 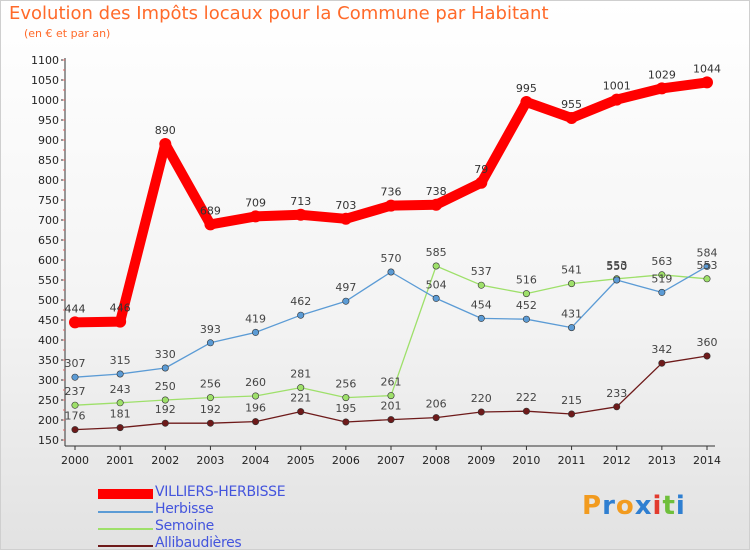 I want to click on data-label: 243, so click(x=120, y=389).